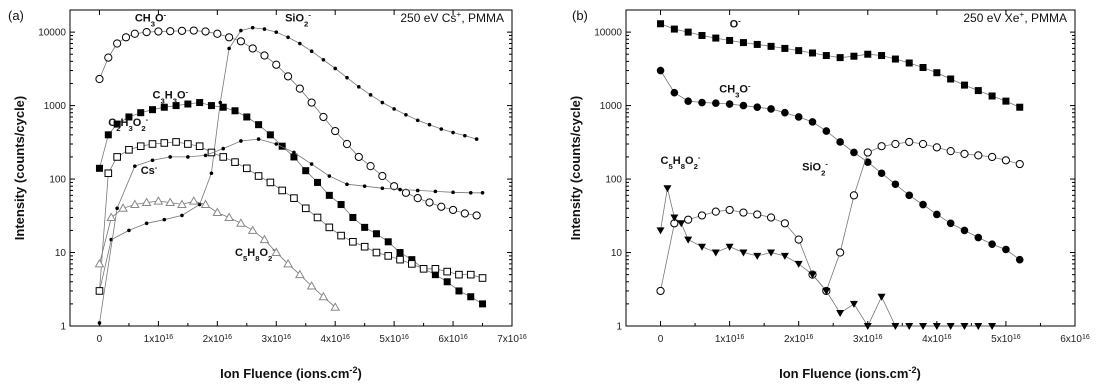  Describe the element at coordinates (619, 327) in the screenshot. I see `y-tick-label: 1` at that location.